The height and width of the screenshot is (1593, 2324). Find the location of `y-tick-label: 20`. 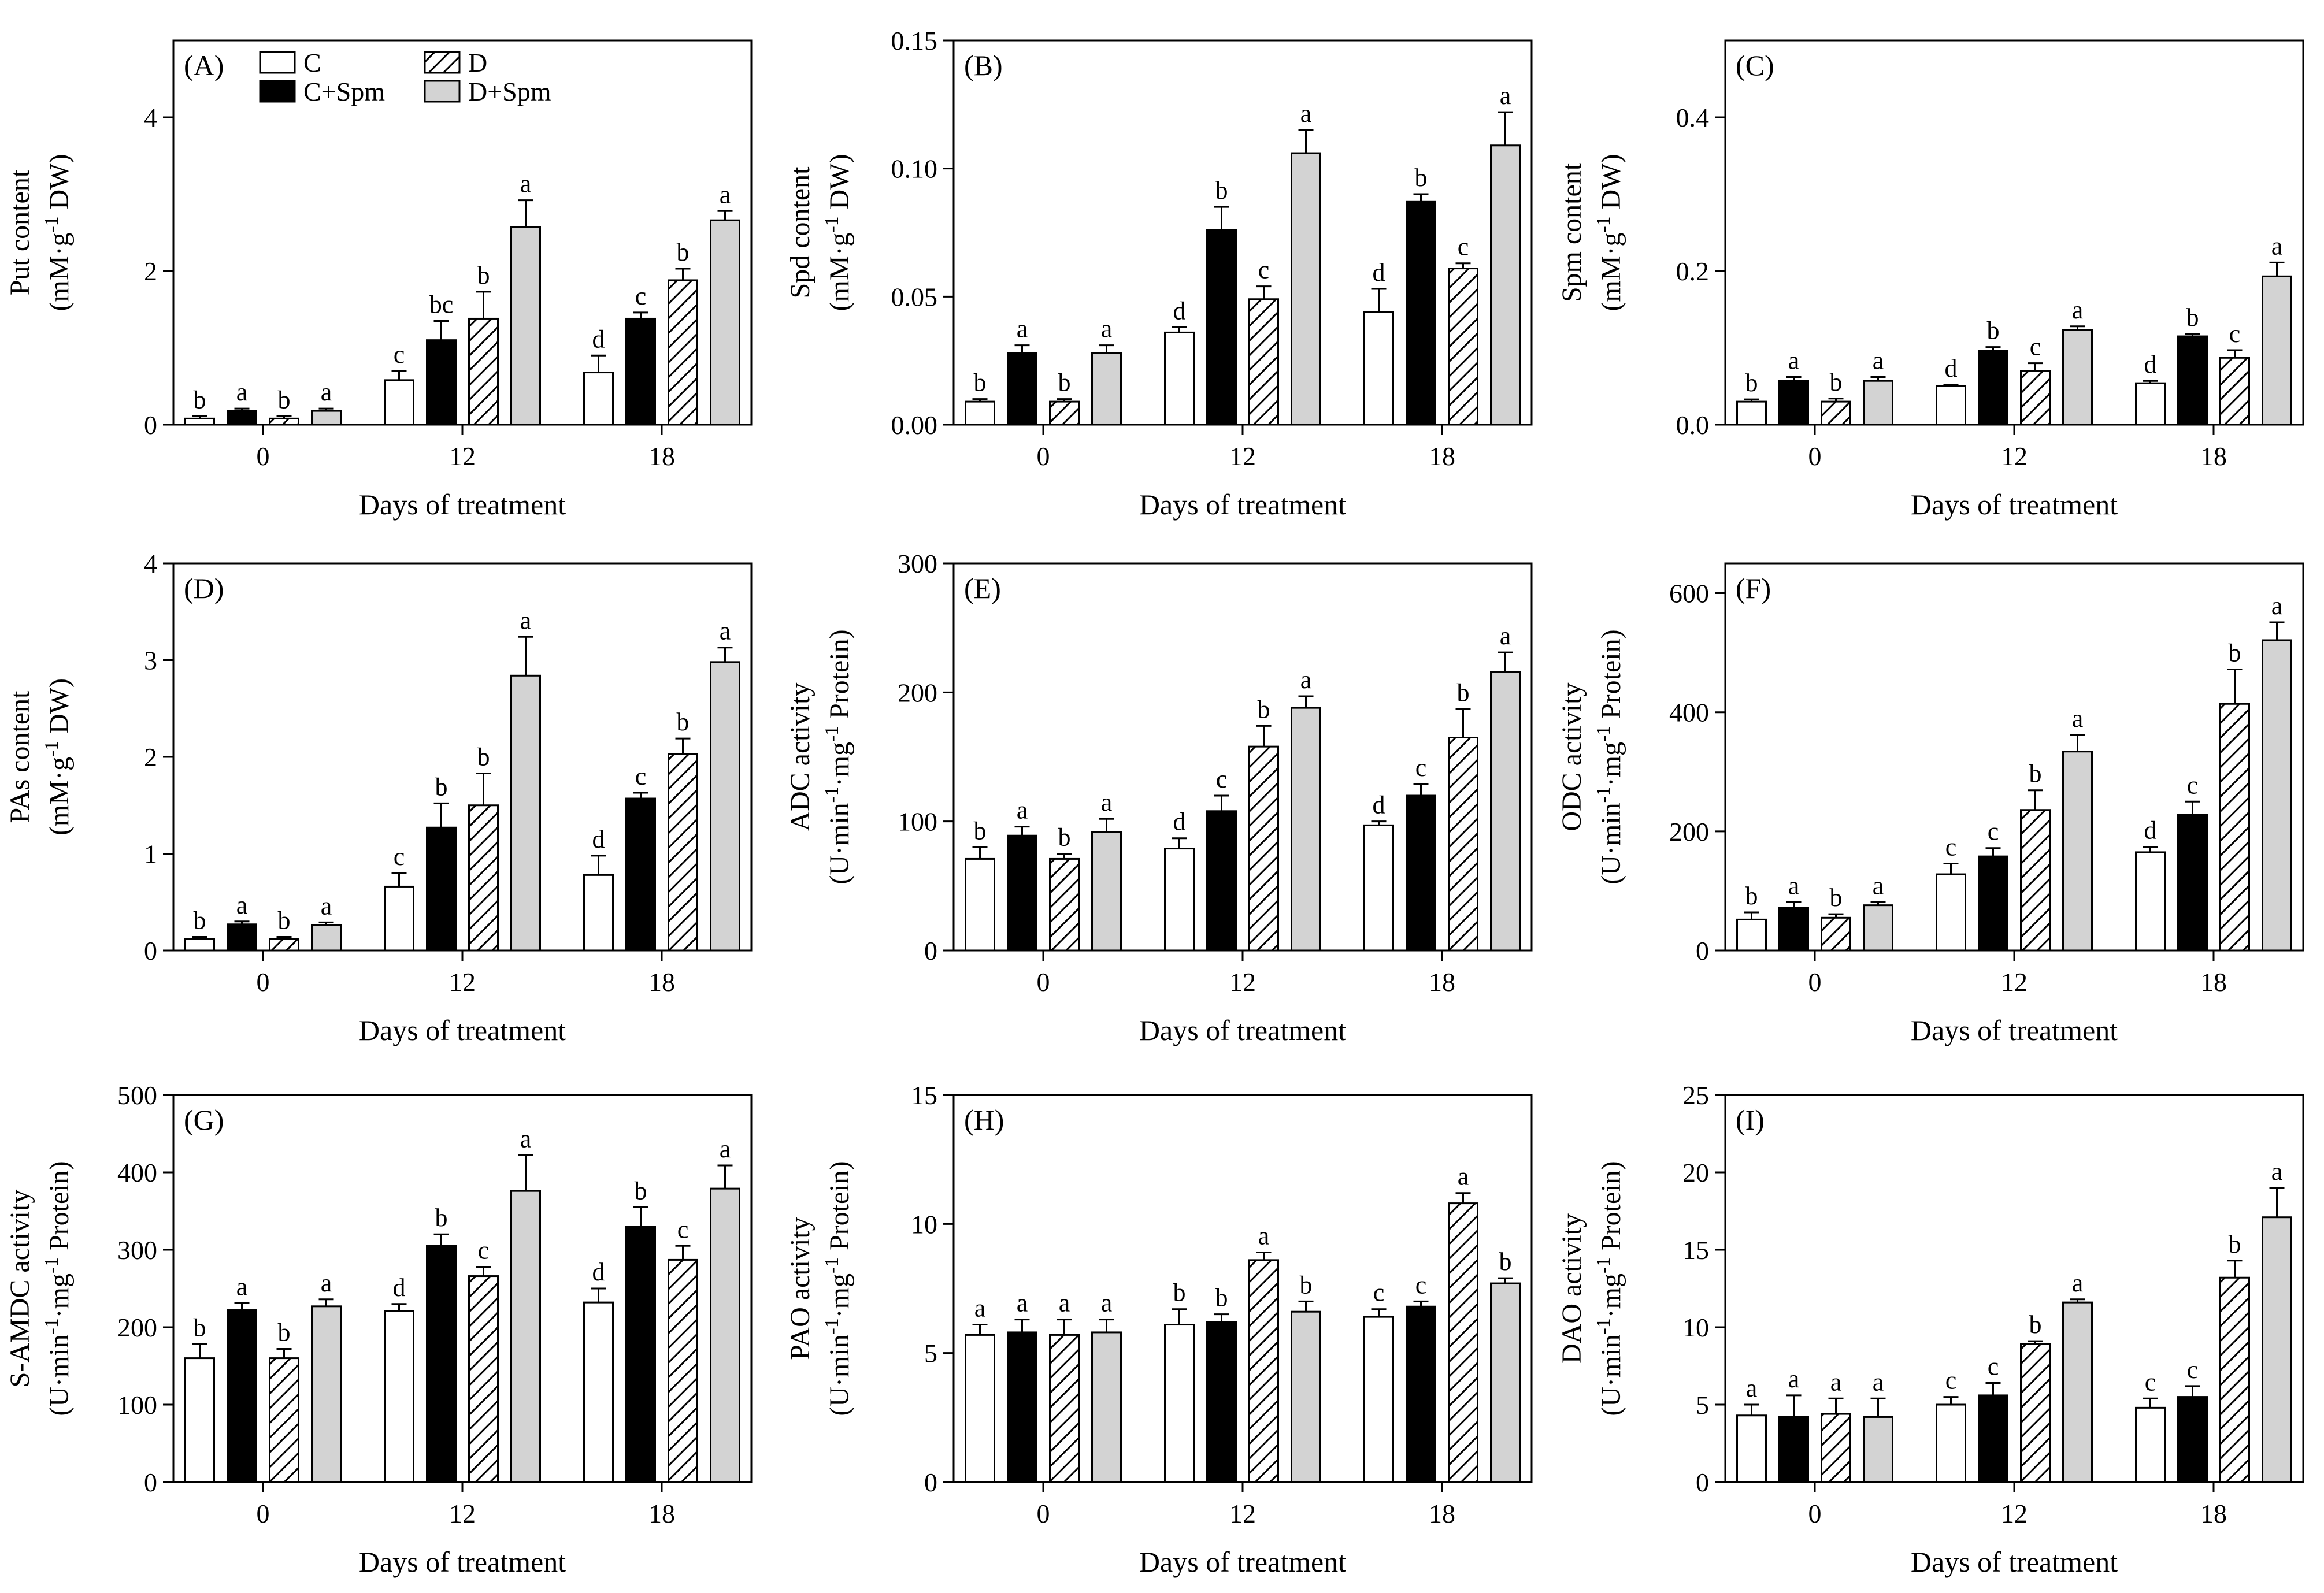

y-tick-label: 20 is located at coordinates (1695, 1172).